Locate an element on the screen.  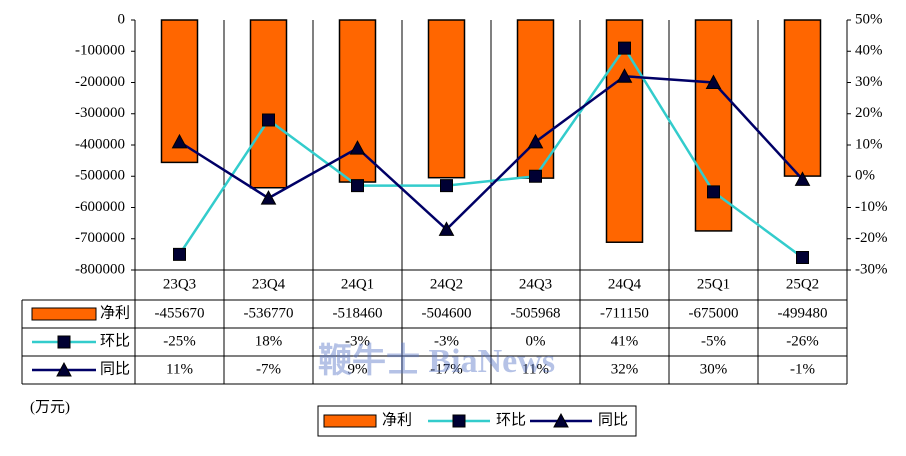
table-cell: -7% is located at coordinates (268, 369).